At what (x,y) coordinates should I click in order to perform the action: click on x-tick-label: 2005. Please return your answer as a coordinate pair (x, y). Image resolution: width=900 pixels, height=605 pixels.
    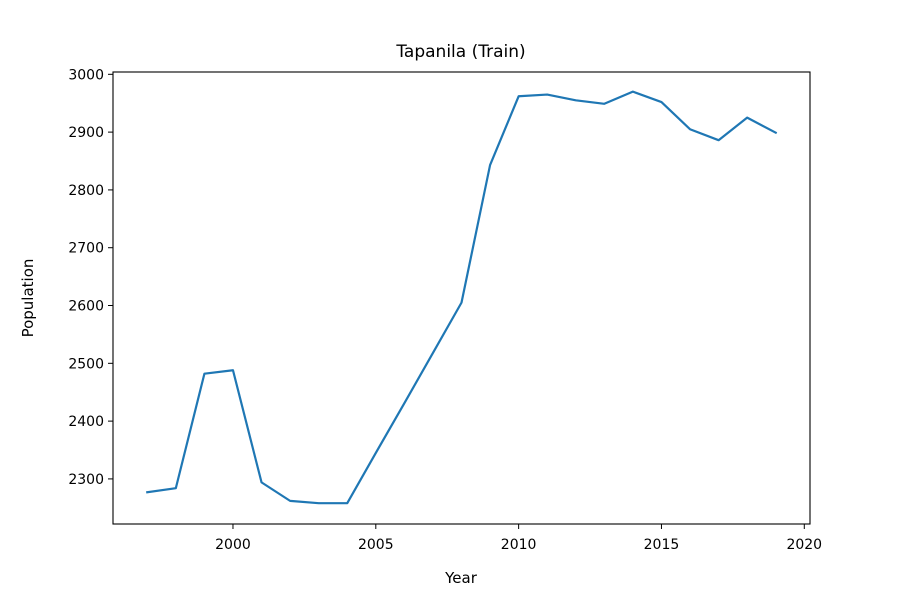
    Looking at the image, I should click on (376, 545).